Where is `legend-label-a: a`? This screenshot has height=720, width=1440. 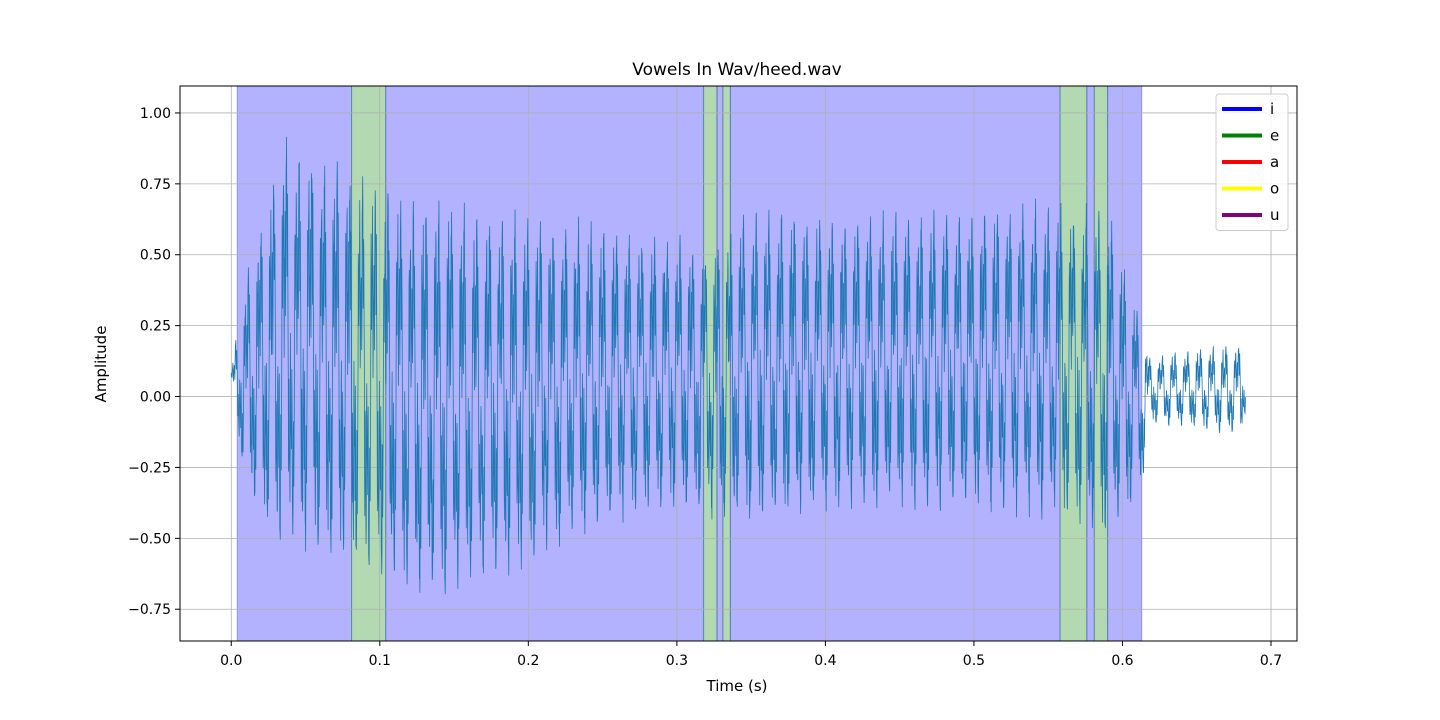 legend-label-a: a is located at coordinates (1274, 162).